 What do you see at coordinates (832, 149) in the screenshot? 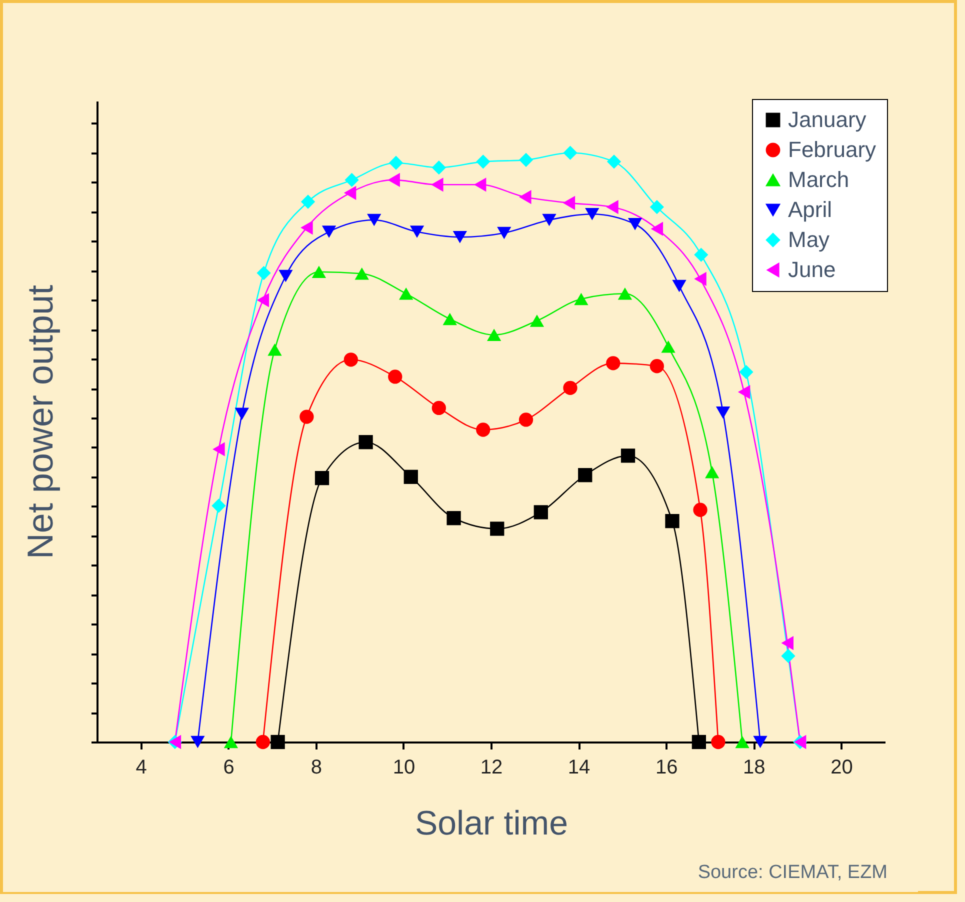
I see `legend-label: February` at bounding box center [832, 149].